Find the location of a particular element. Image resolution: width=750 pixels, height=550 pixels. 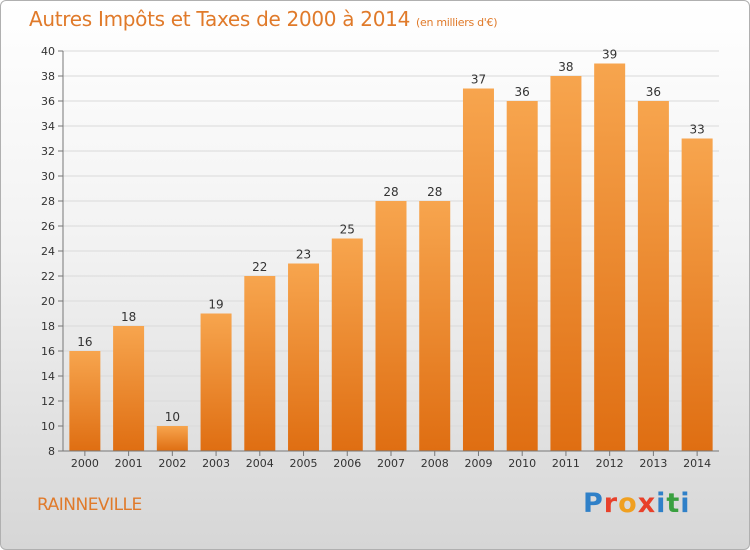

x-tick-label: 2000 is located at coordinates (85, 463).